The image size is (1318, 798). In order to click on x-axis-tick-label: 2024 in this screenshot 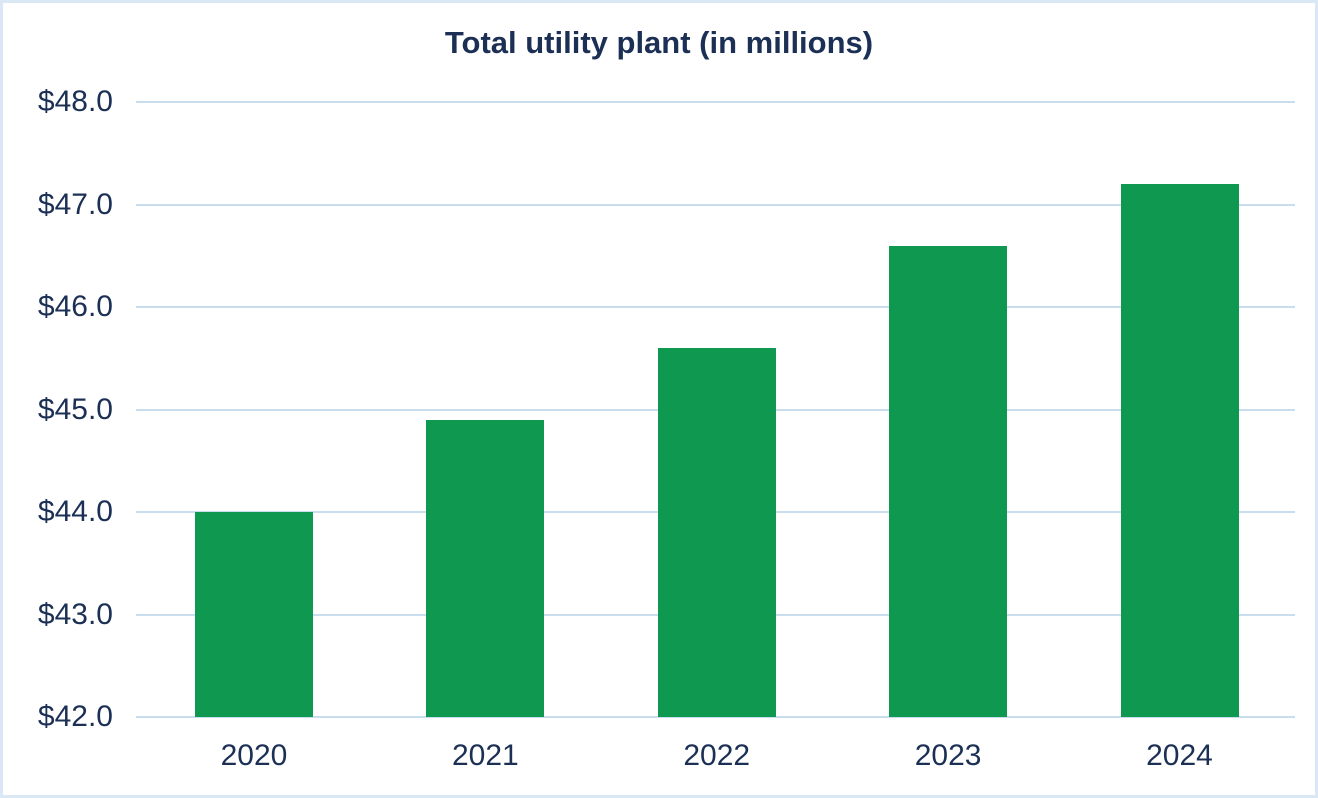, I will do `click(1179, 755)`.